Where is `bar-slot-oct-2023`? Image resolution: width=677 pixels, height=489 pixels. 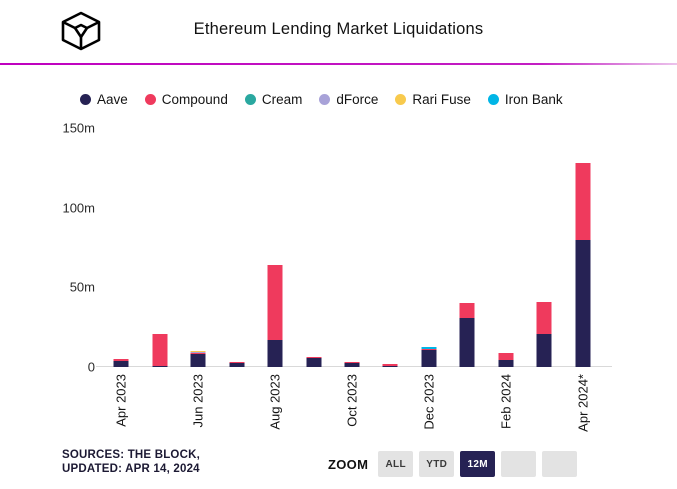
bar-slot-oct-2023 is located at coordinates (352, 247).